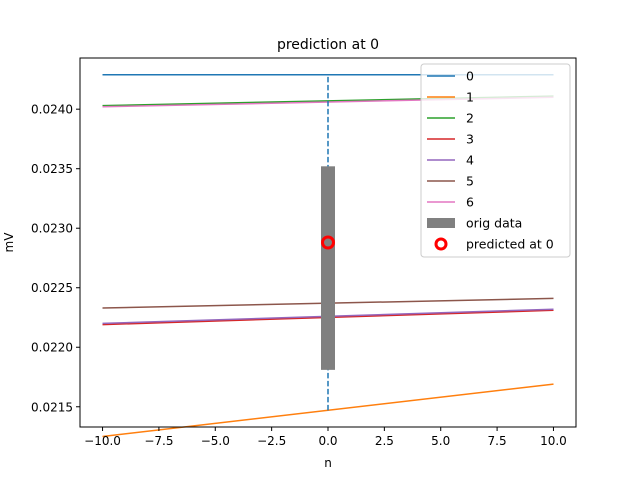  What do you see at coordinates (441, 223) in the screenshot?
I see `legend-swatch-orig-data` at bounding box center [441, 223].